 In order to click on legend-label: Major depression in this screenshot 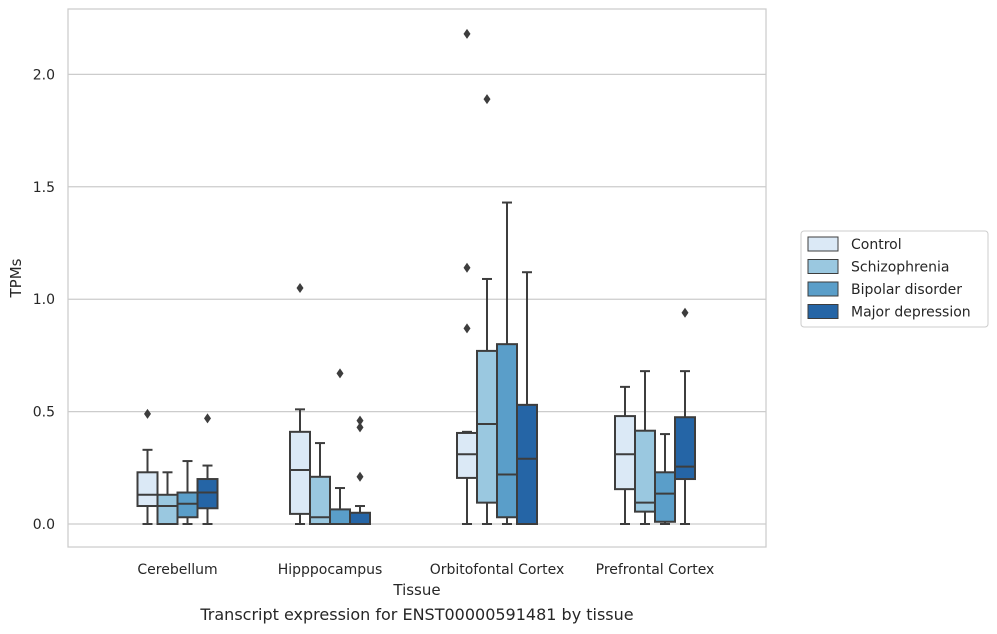, I will do `click(911, 313)`.